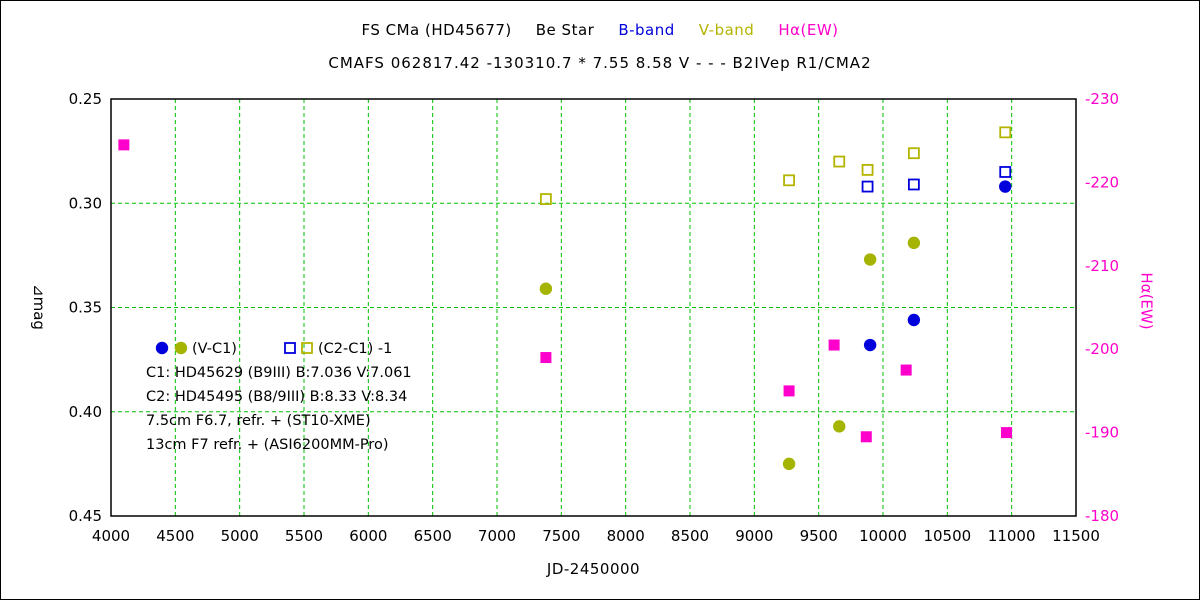 This screenshot has height=600, width=1200. What do you see at coordinates (85, 412) in the screenshot?
I see `y-left-tick-label: 0.40` at bounding box center [85, 412].